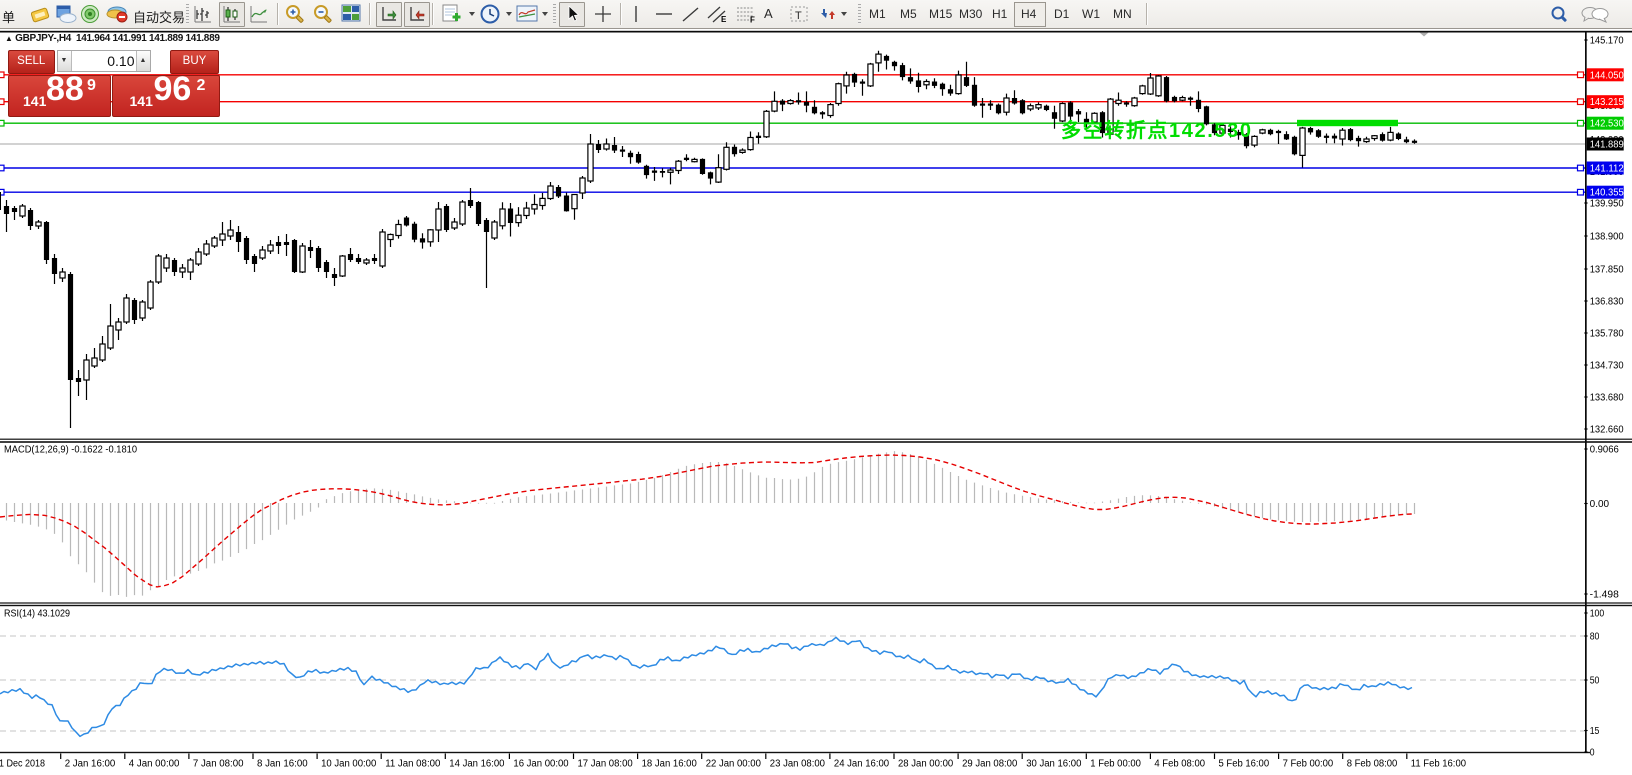 This screenshot has height=775, width=1632. Describe the element at coordinates (282, 764) in the screenshot. I see `svg-text: 8 Jan 16:00` at that location.